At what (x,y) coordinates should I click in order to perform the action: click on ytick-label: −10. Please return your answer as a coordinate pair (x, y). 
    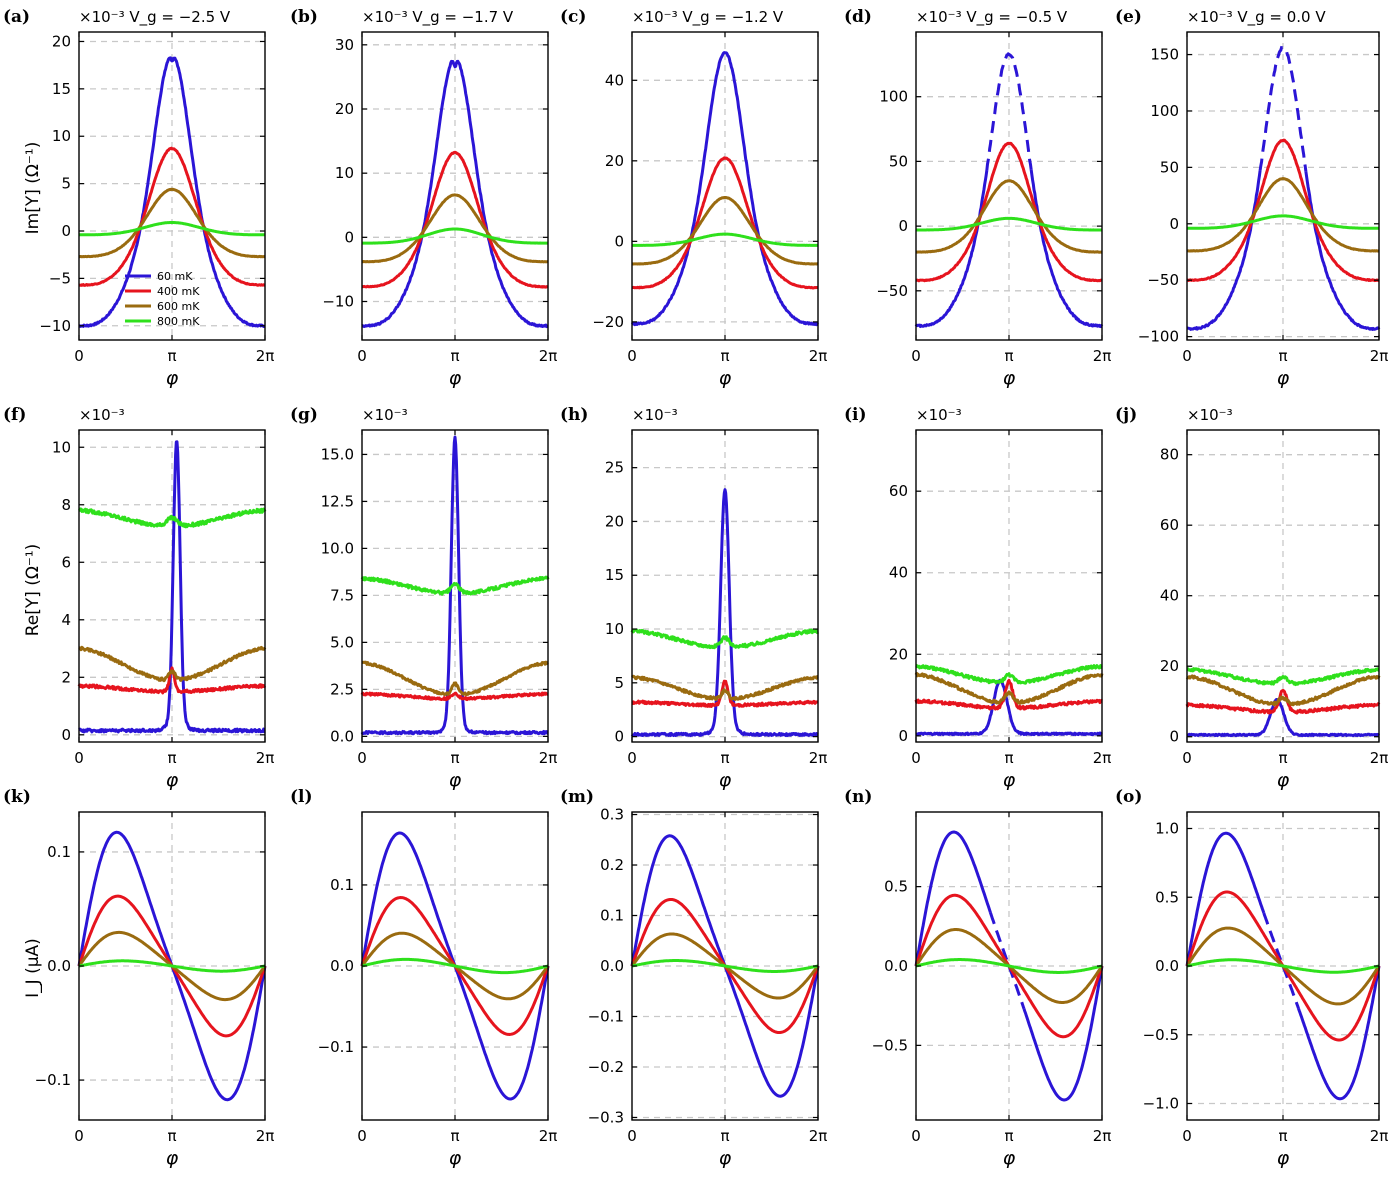
    Looking at the image, I should click on (338, 302).